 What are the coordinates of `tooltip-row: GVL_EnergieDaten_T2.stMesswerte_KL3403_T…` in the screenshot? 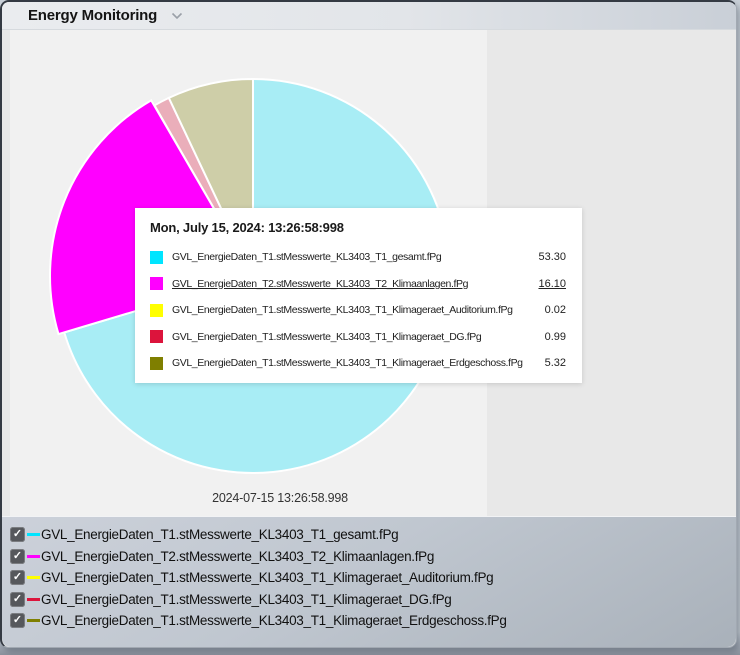 It's located at (358, 284).